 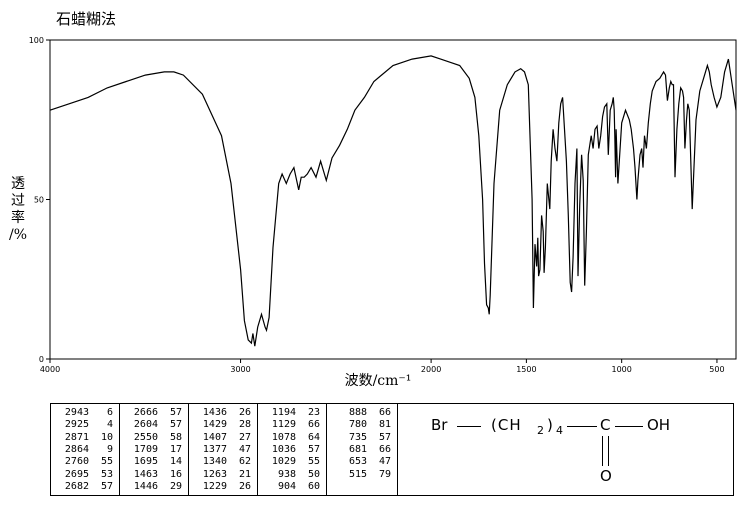 What do you see at coordinates (41, 359) in the screenshot?
I see `y-tick-label: 0` at bounding box center [41, 359].